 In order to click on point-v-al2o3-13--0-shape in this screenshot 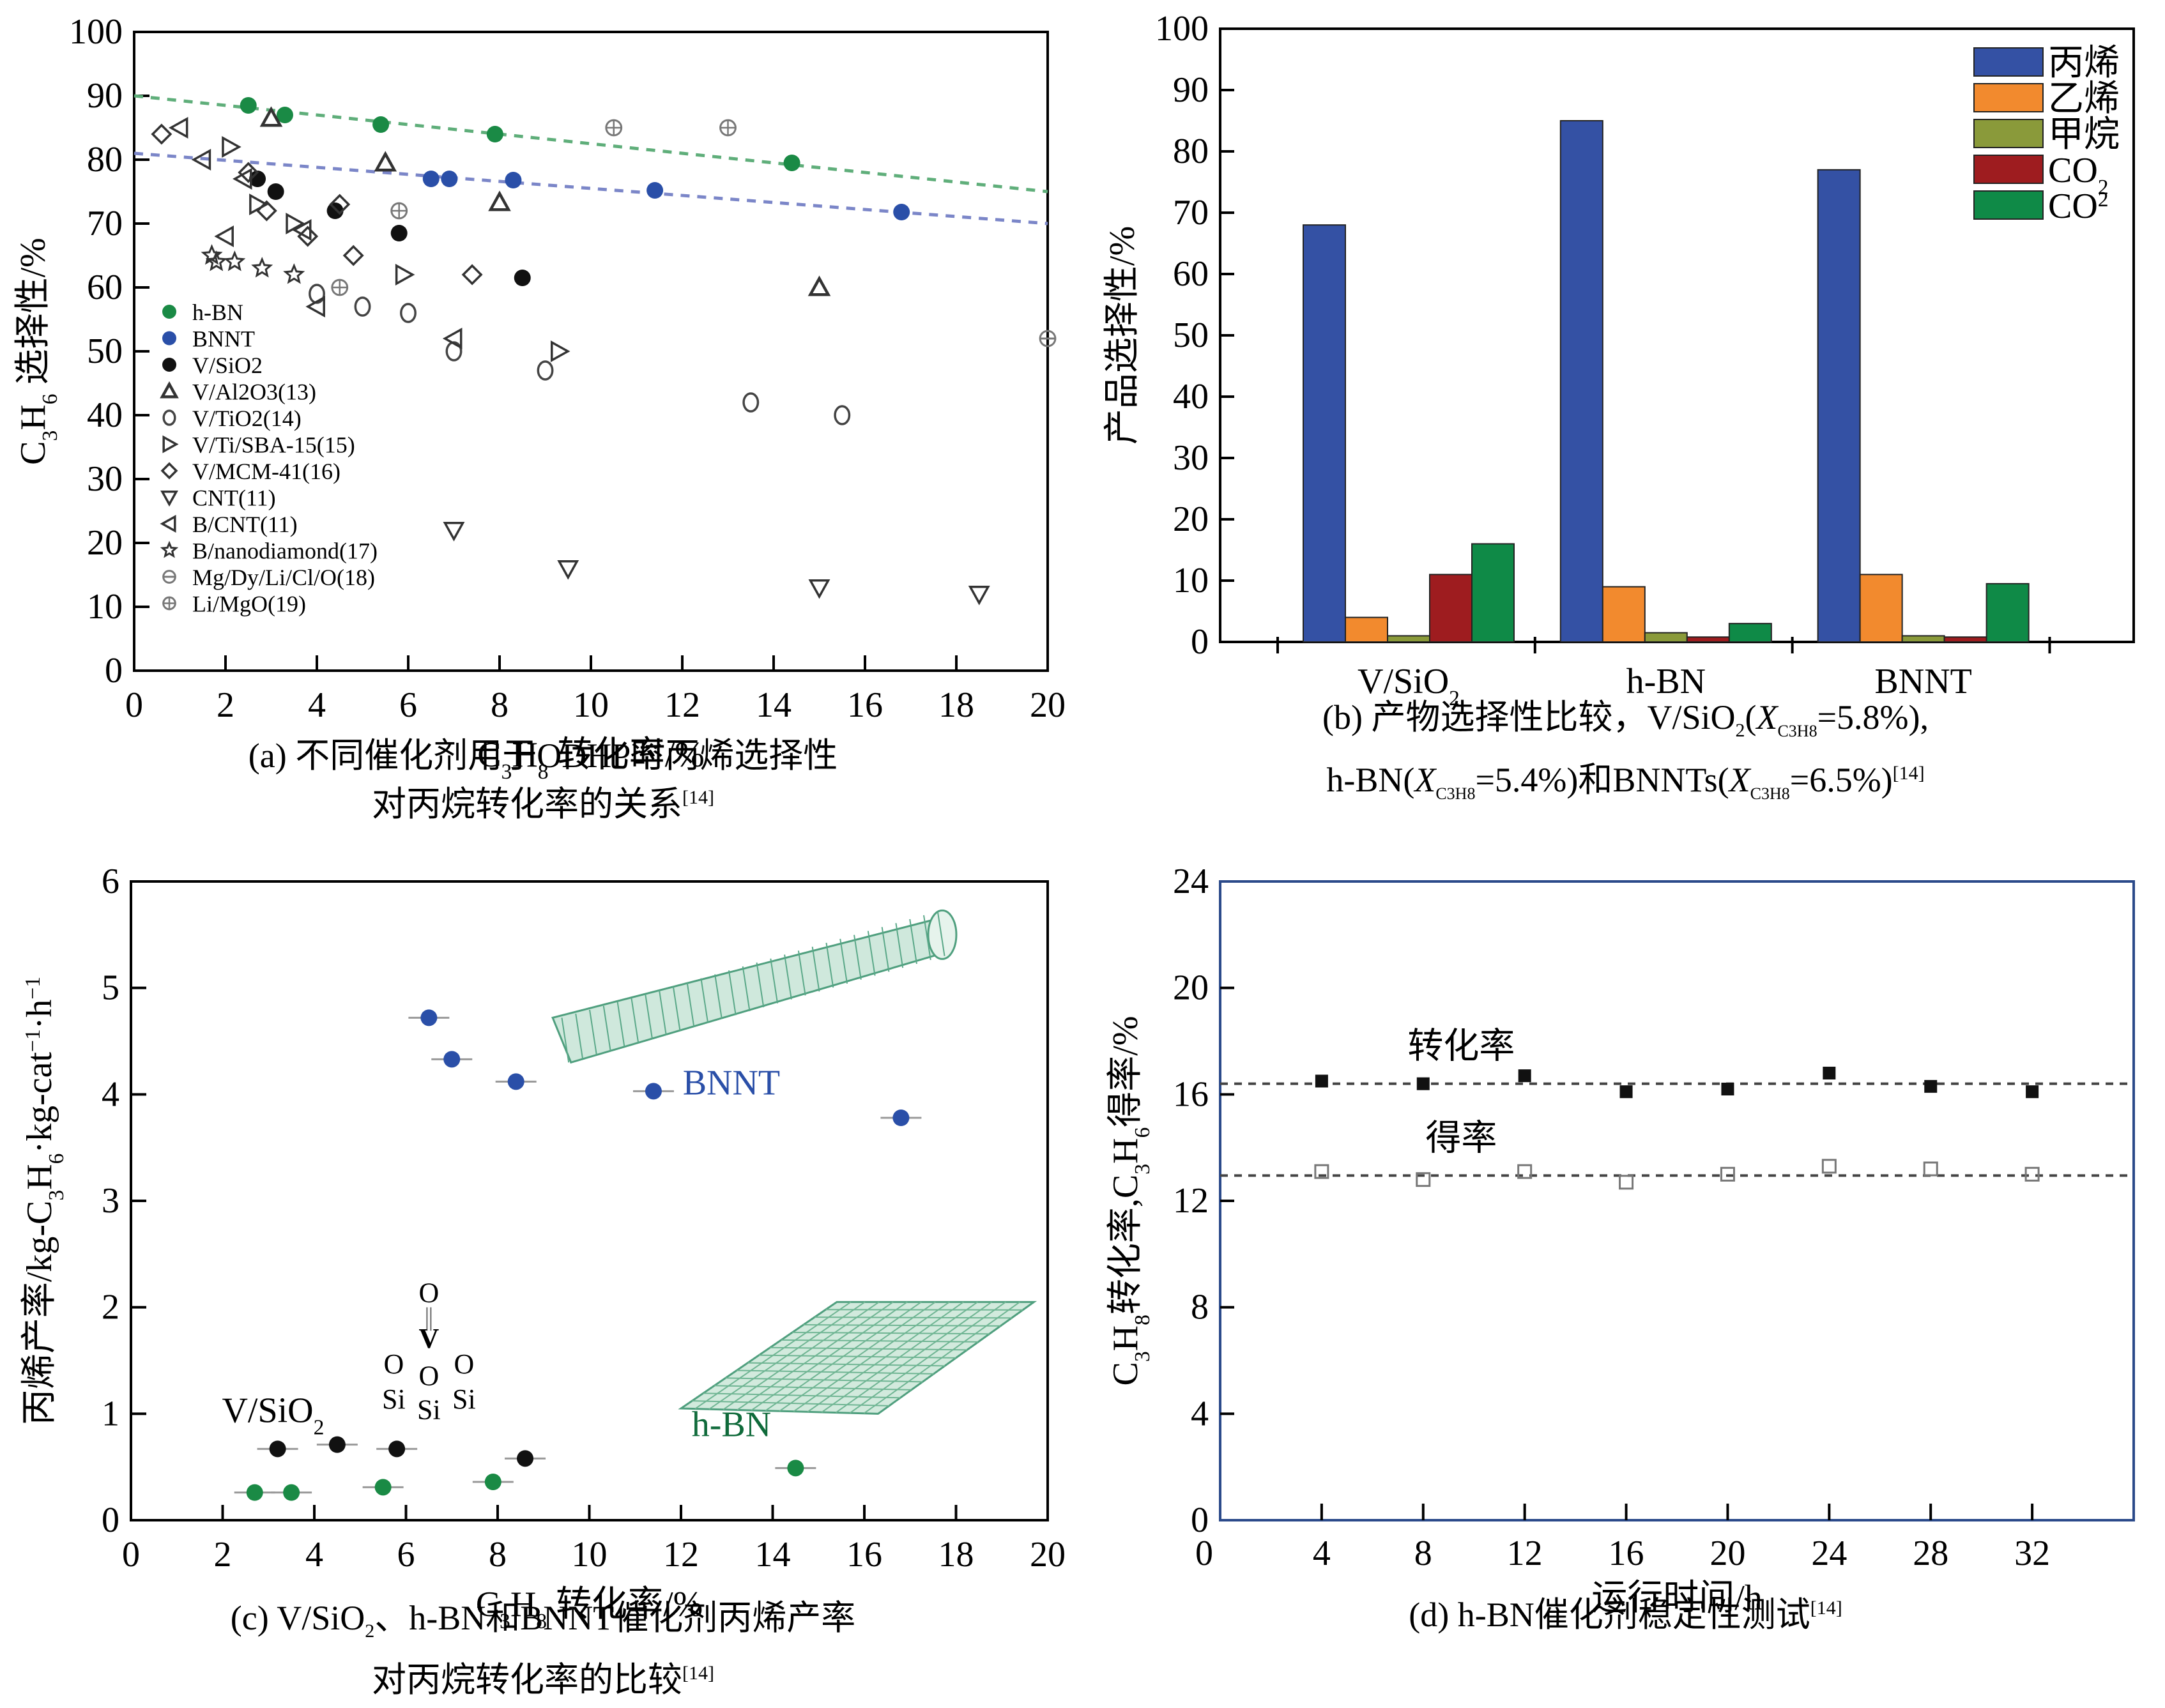, I will do `click(271, 116)`.